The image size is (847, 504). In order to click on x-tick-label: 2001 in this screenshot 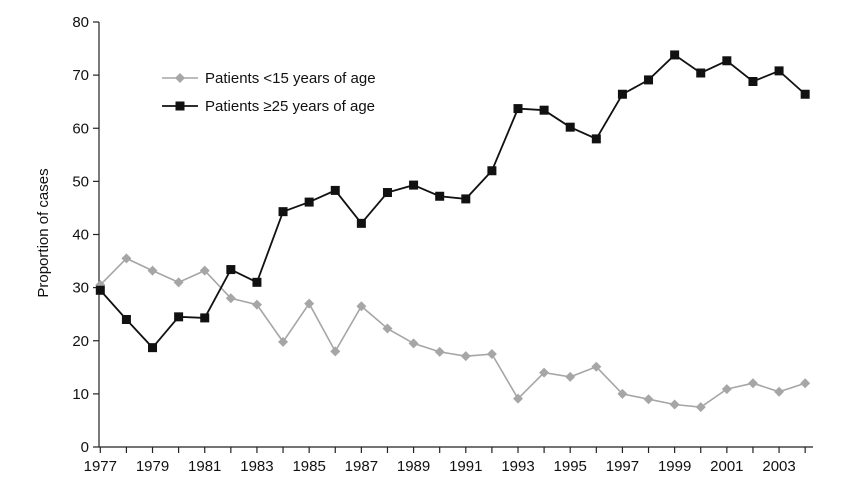, I will do `click(726, 466)`.